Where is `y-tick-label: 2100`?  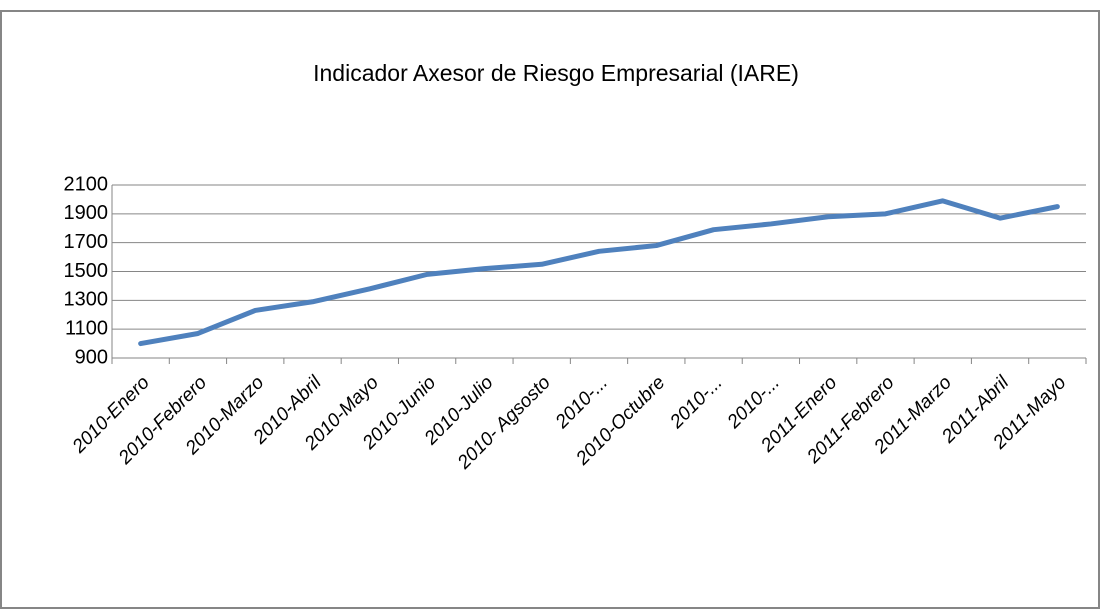
y-tick-label: 2100 is located at coordinates (86, 184).